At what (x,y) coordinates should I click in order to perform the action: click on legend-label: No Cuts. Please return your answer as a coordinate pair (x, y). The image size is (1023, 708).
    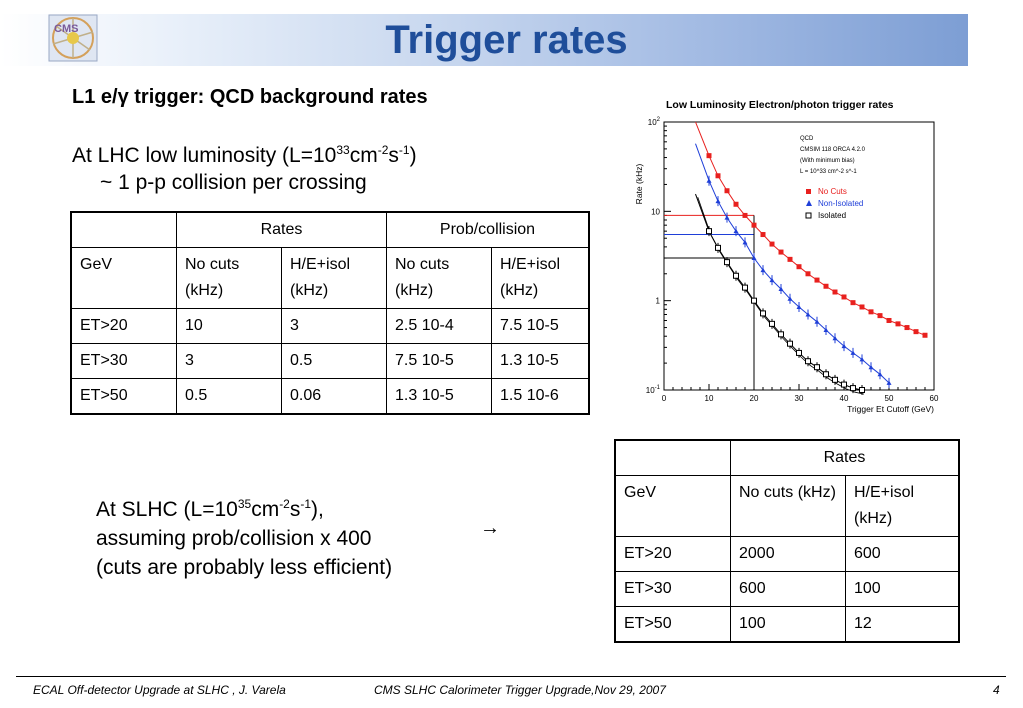
    Looking at the image, I should click on (832, 191).